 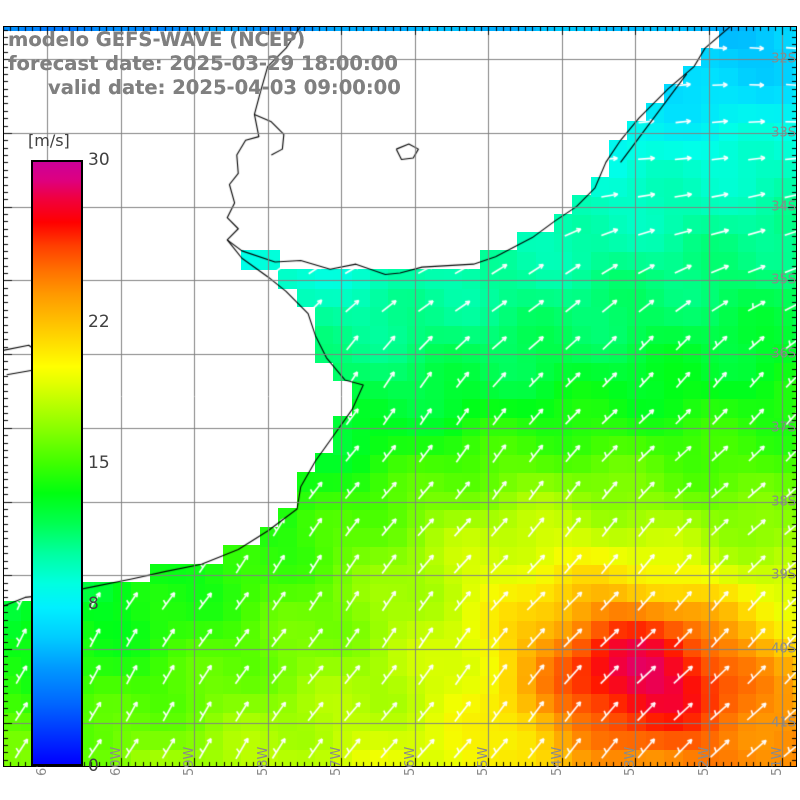 What do you see at coordinates (116, 761) in the screenshot?
I see `longitude-tick-label: 60W` at bounding box center [116, 761].